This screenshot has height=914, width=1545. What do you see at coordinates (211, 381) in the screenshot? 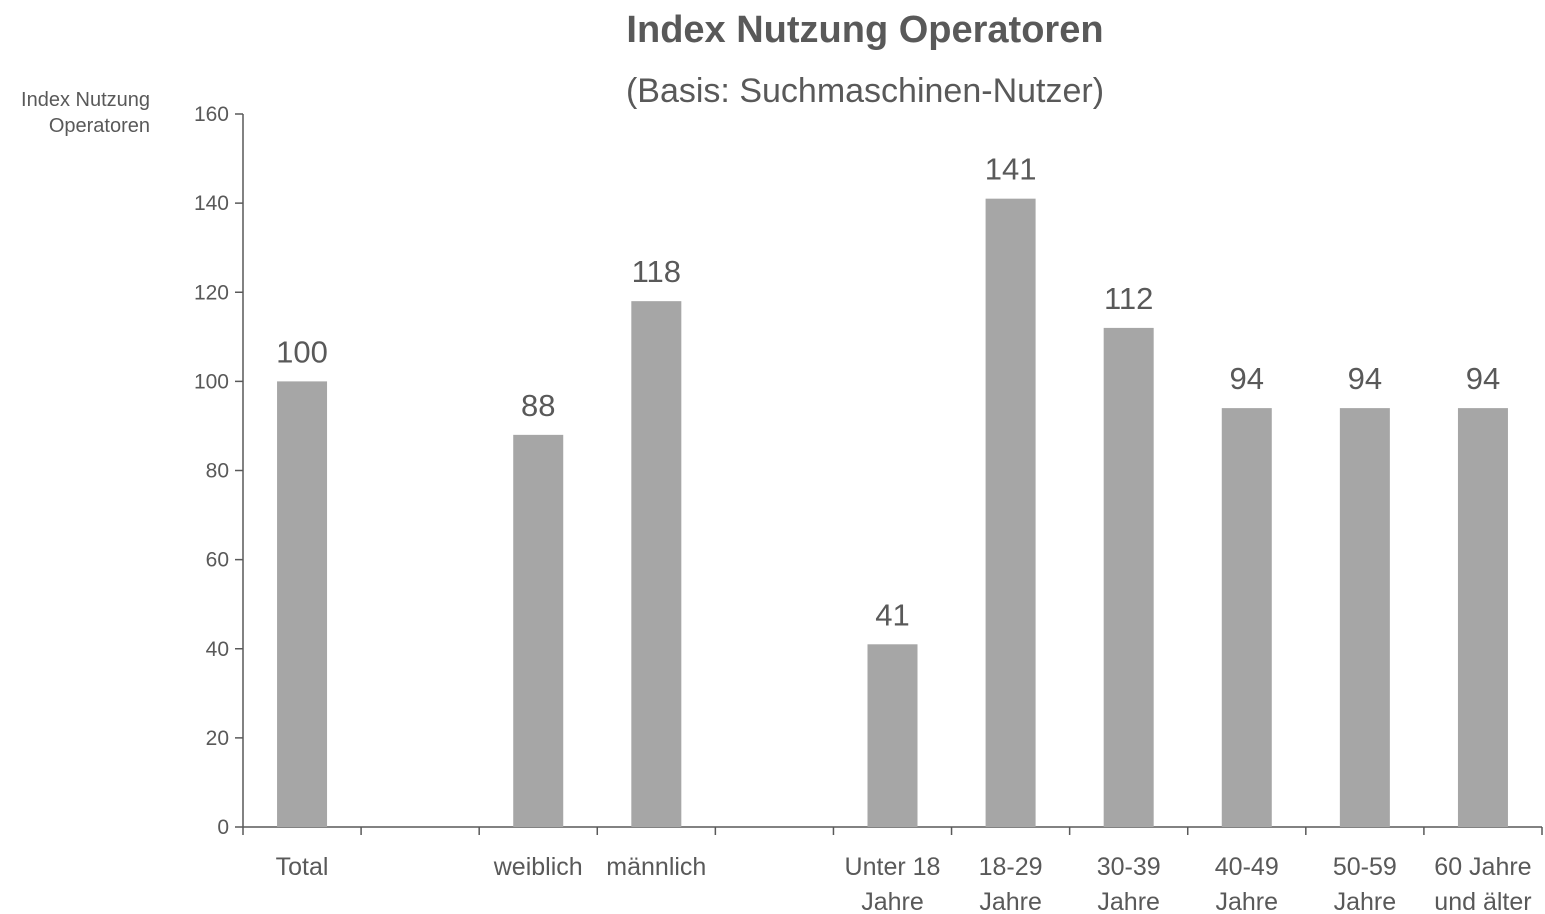
I see `y-tick-label: 100` at bounding box center [211, 381].